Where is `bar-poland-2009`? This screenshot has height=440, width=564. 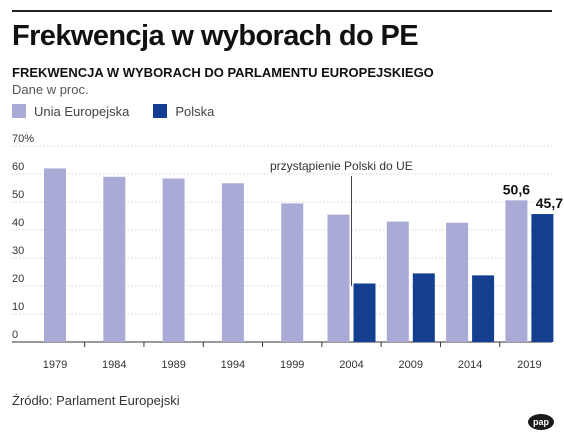 bar-poland-2009 is located at coordinates (423, 307).